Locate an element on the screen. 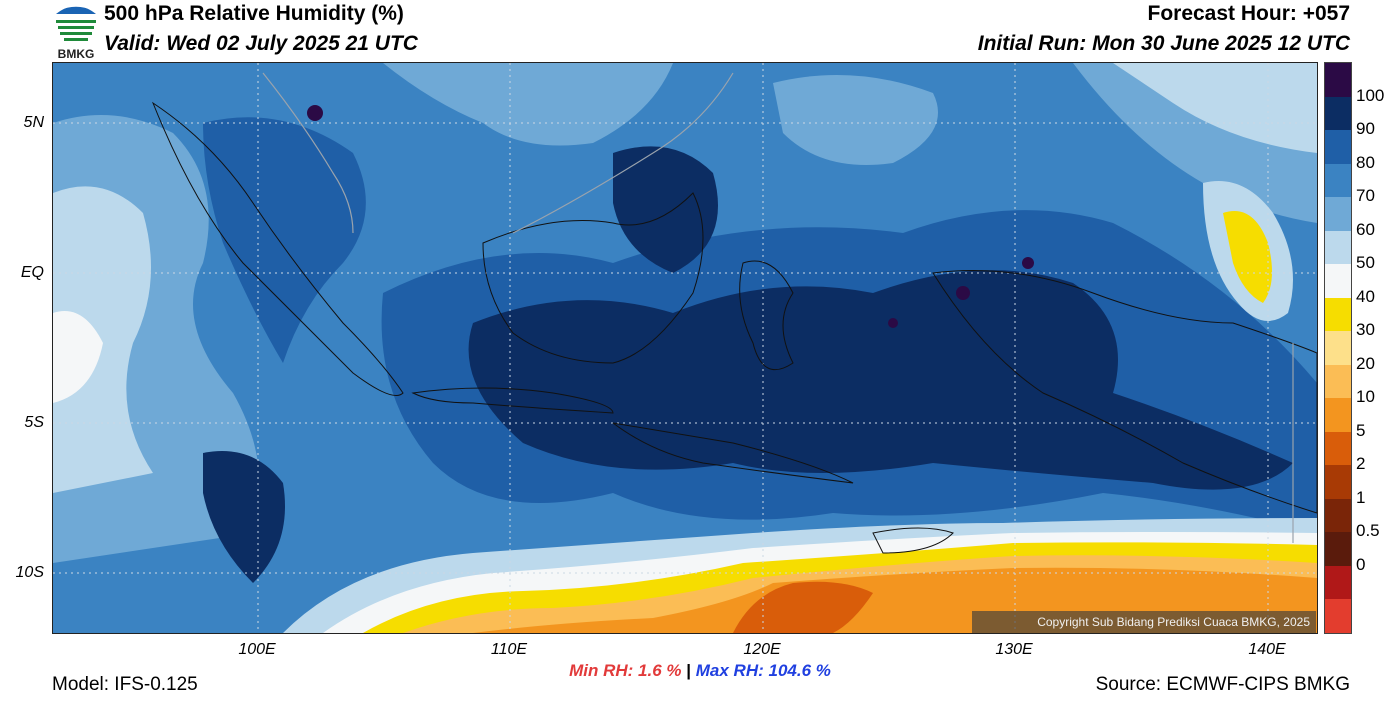 This screenshot has height=709, width=1400. bmkg-logo-icon: BMKG is located at coordinates (76, 33).